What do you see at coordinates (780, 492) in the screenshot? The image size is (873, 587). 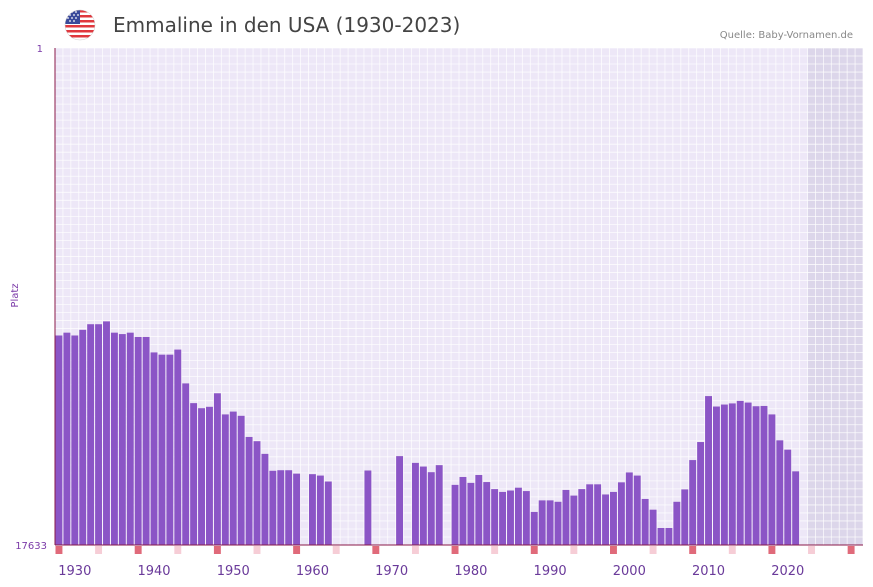 I see `bar-2019` at bounding box center [780, 492].